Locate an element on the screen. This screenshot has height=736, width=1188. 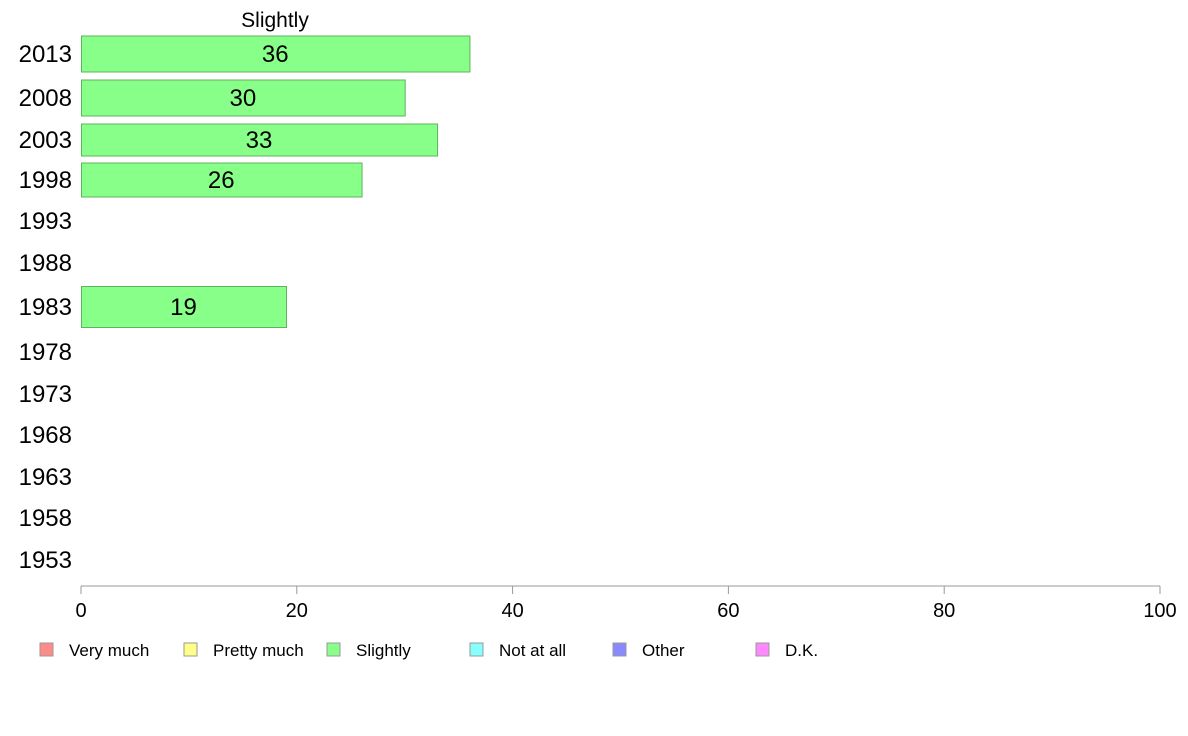
data-label-2003: 33 is located at coordinates (259, 140).